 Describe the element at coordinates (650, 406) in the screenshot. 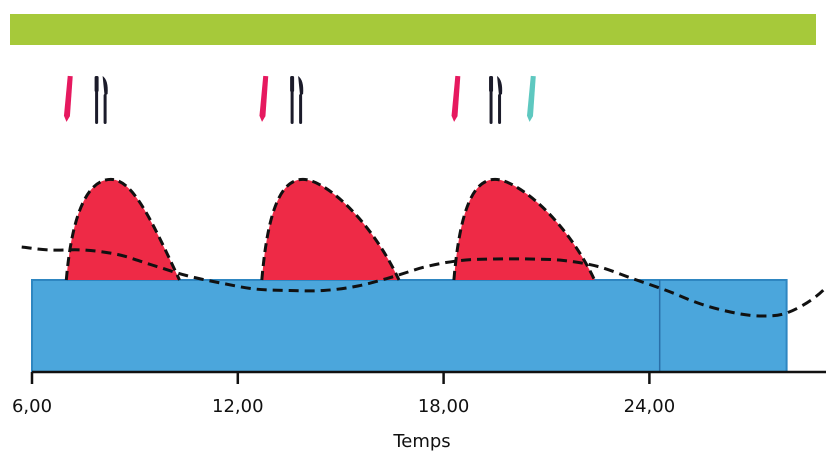

I see `x-tick-label-4: 24,00` at that location.